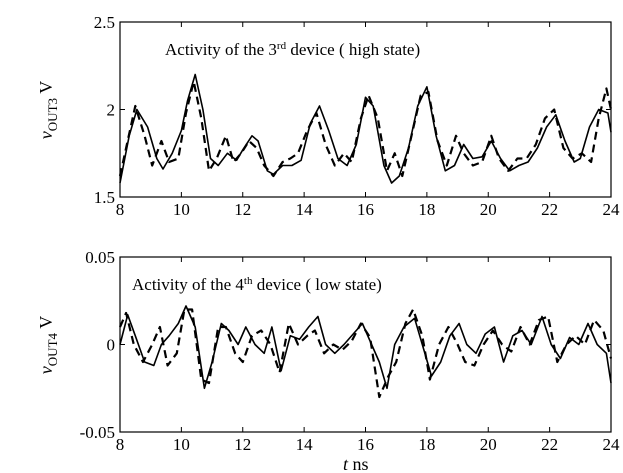 This screenshot has width=623, height=473. Describe the element at coordinates (46, 322) in the screenshot. I see `ylabel-bottom-unit: V` at that location.